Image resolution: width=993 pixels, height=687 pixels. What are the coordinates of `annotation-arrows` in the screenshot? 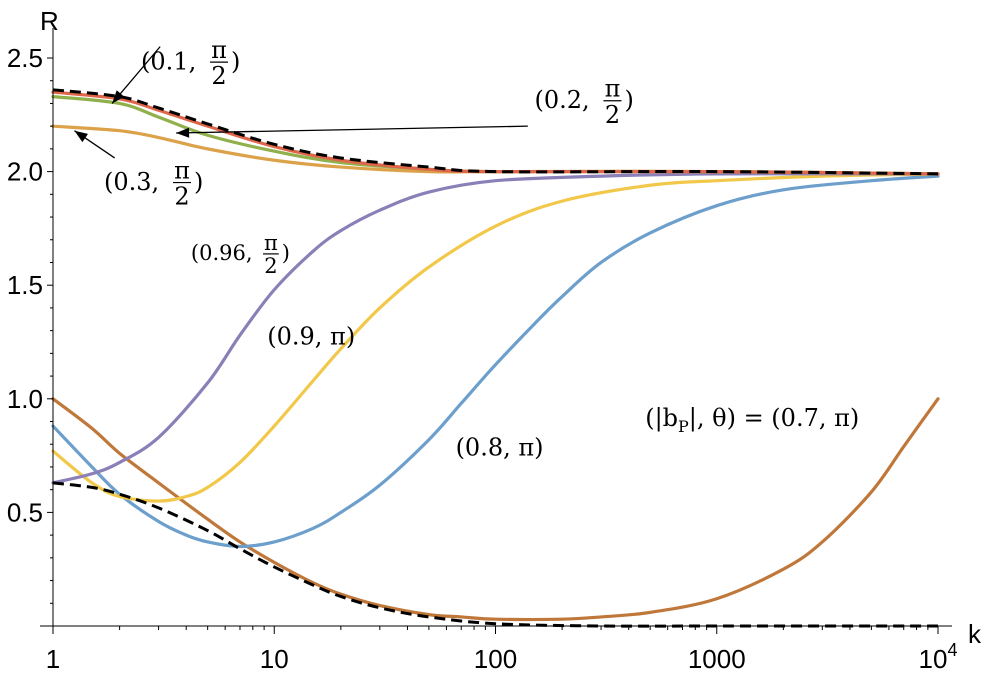 It's located at (301, 102).